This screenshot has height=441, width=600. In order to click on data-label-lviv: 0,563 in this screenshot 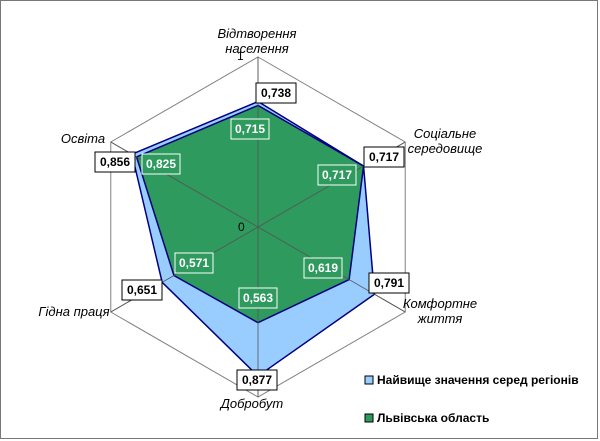, I will do `click(258, 298)`.